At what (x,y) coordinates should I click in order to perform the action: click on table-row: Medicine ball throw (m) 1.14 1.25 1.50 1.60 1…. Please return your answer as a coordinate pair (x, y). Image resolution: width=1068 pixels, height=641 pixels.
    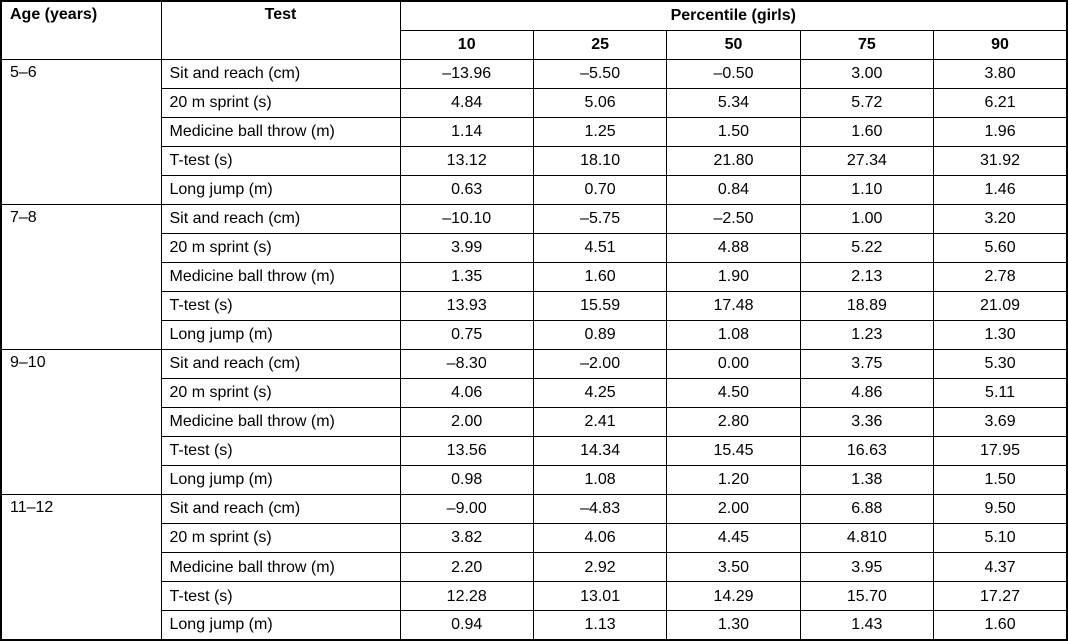
    Looking at the image, I should click on (534, 131).